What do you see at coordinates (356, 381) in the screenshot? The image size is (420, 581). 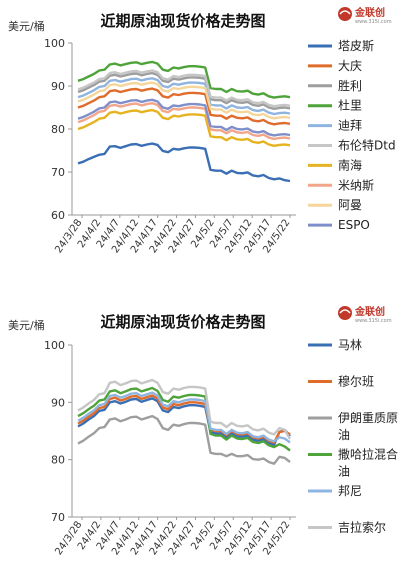 I see `legend-label: 穆尔班` at bounding box center [356, 381].